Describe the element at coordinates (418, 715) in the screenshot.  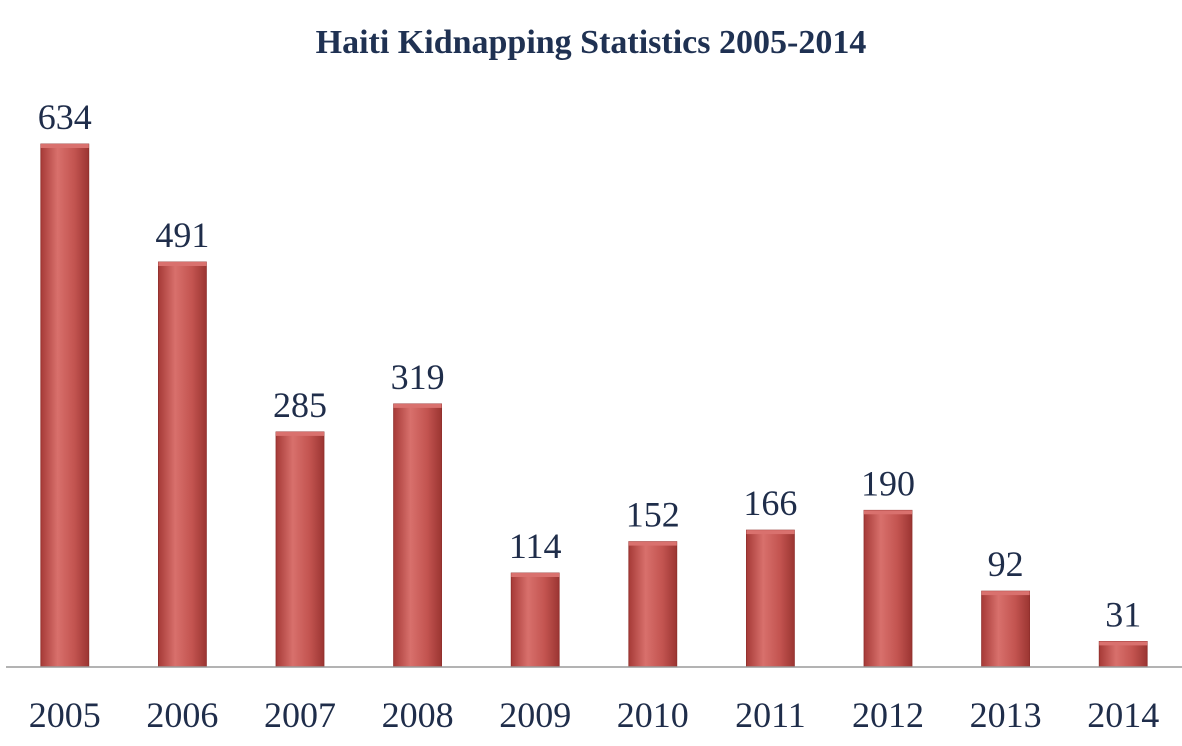
I see `x-tick-label-2008: 2008` at that location.